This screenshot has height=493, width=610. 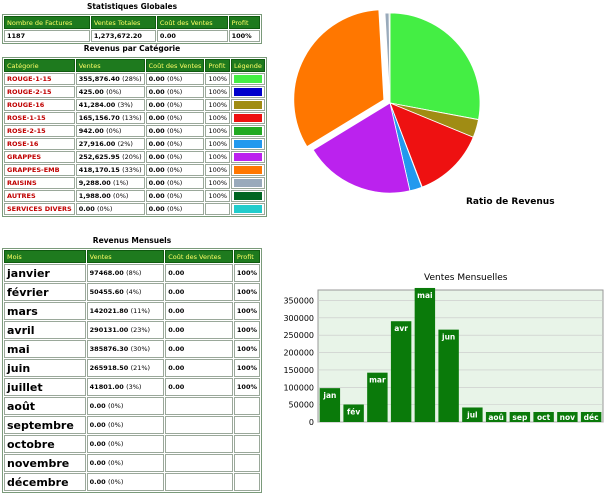 I want to click on total-sales: 1,273,672.20, so click(x=123, y=36).